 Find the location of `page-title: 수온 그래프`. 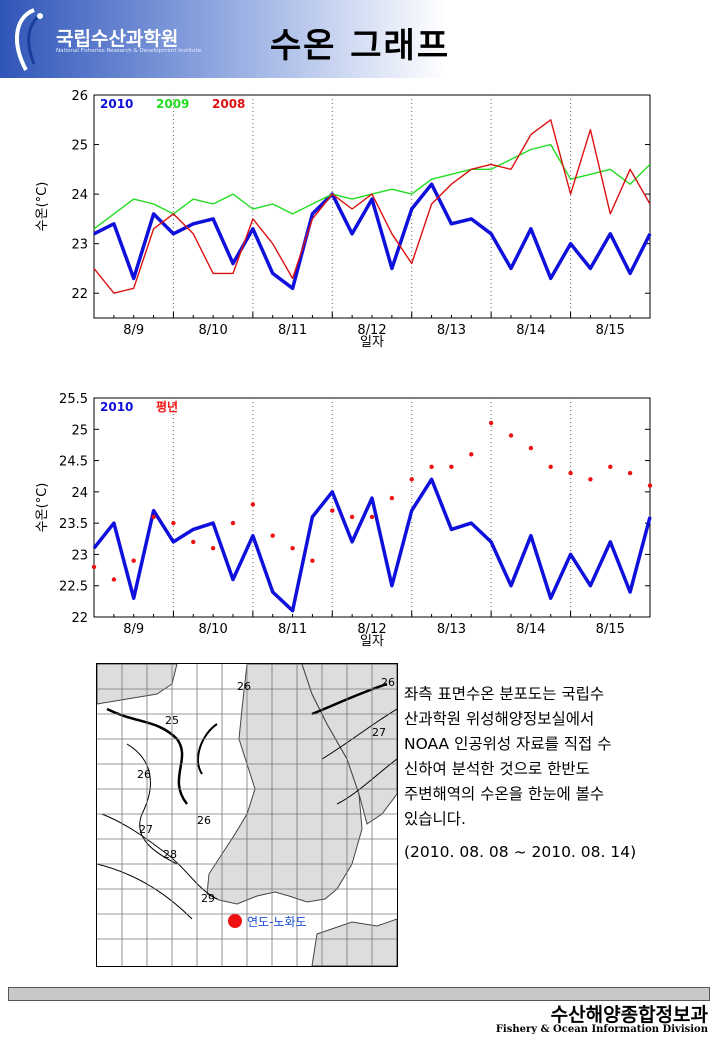

page-title: 수온 그래프 is located at coordinates (360, 46).